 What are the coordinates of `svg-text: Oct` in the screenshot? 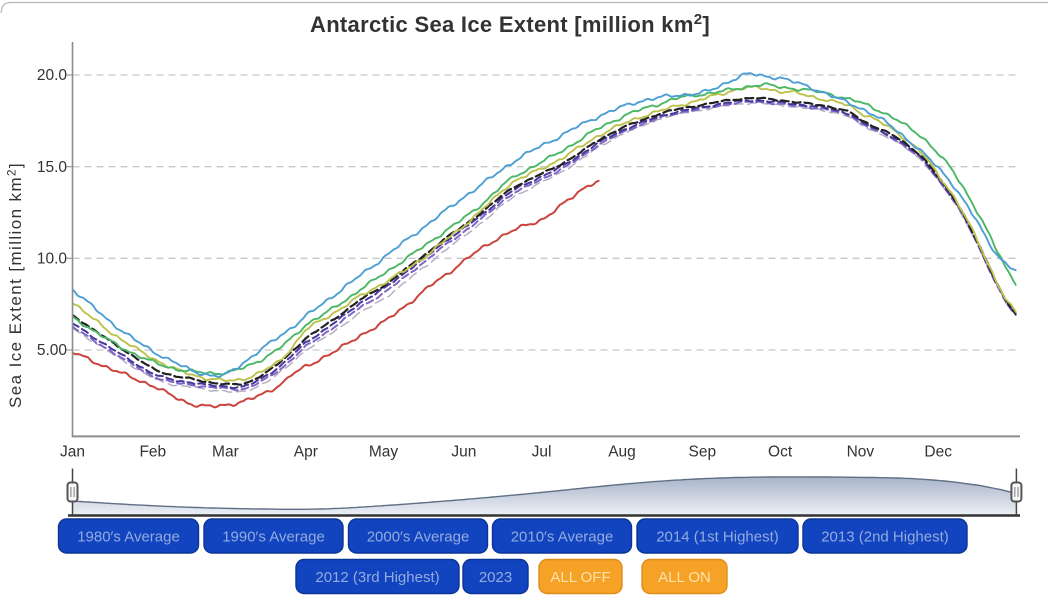 It's located at (780, 452).